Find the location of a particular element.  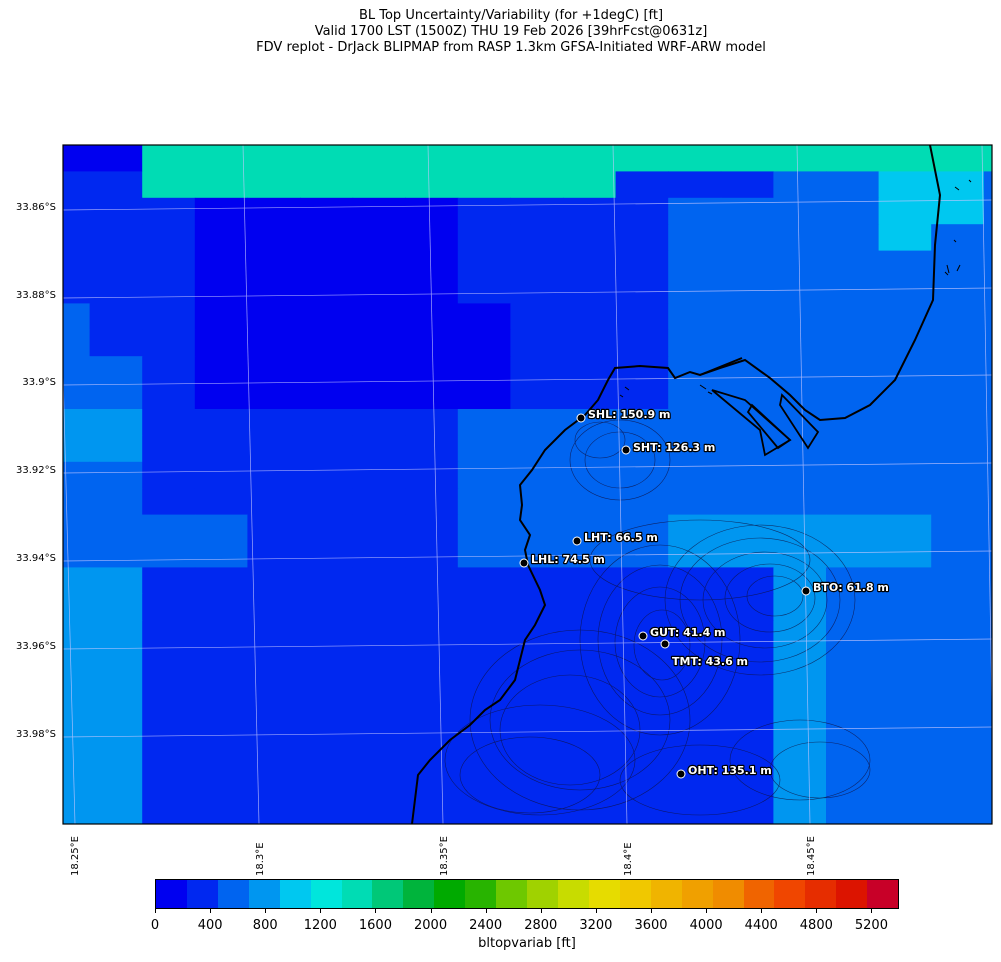

colorbar-tick-label: 400 is located at coordinates (210, 925).